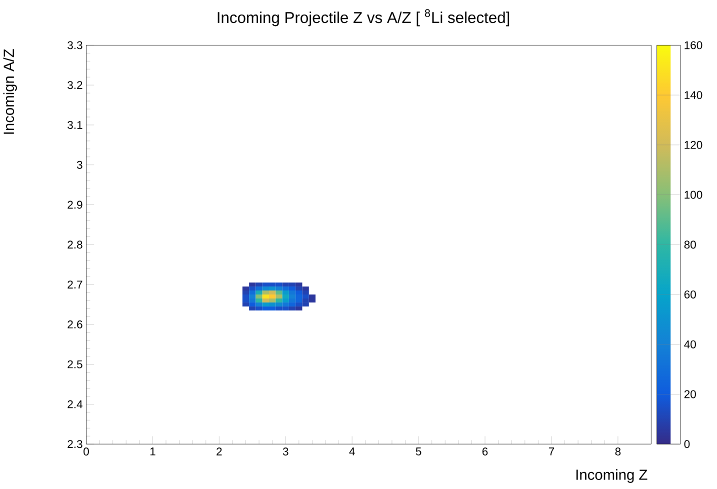  I want to click on color-bar-label: 80, so click(690, 244).